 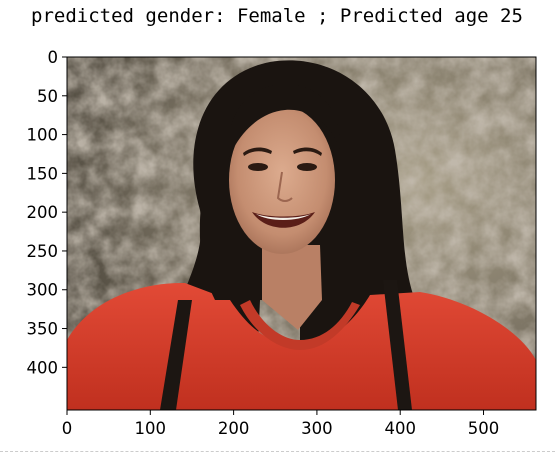 What do you see at coordinates (47, 96) in the screenshot?
I see `y-tick-label: 50` at bounding box center [47, 96].